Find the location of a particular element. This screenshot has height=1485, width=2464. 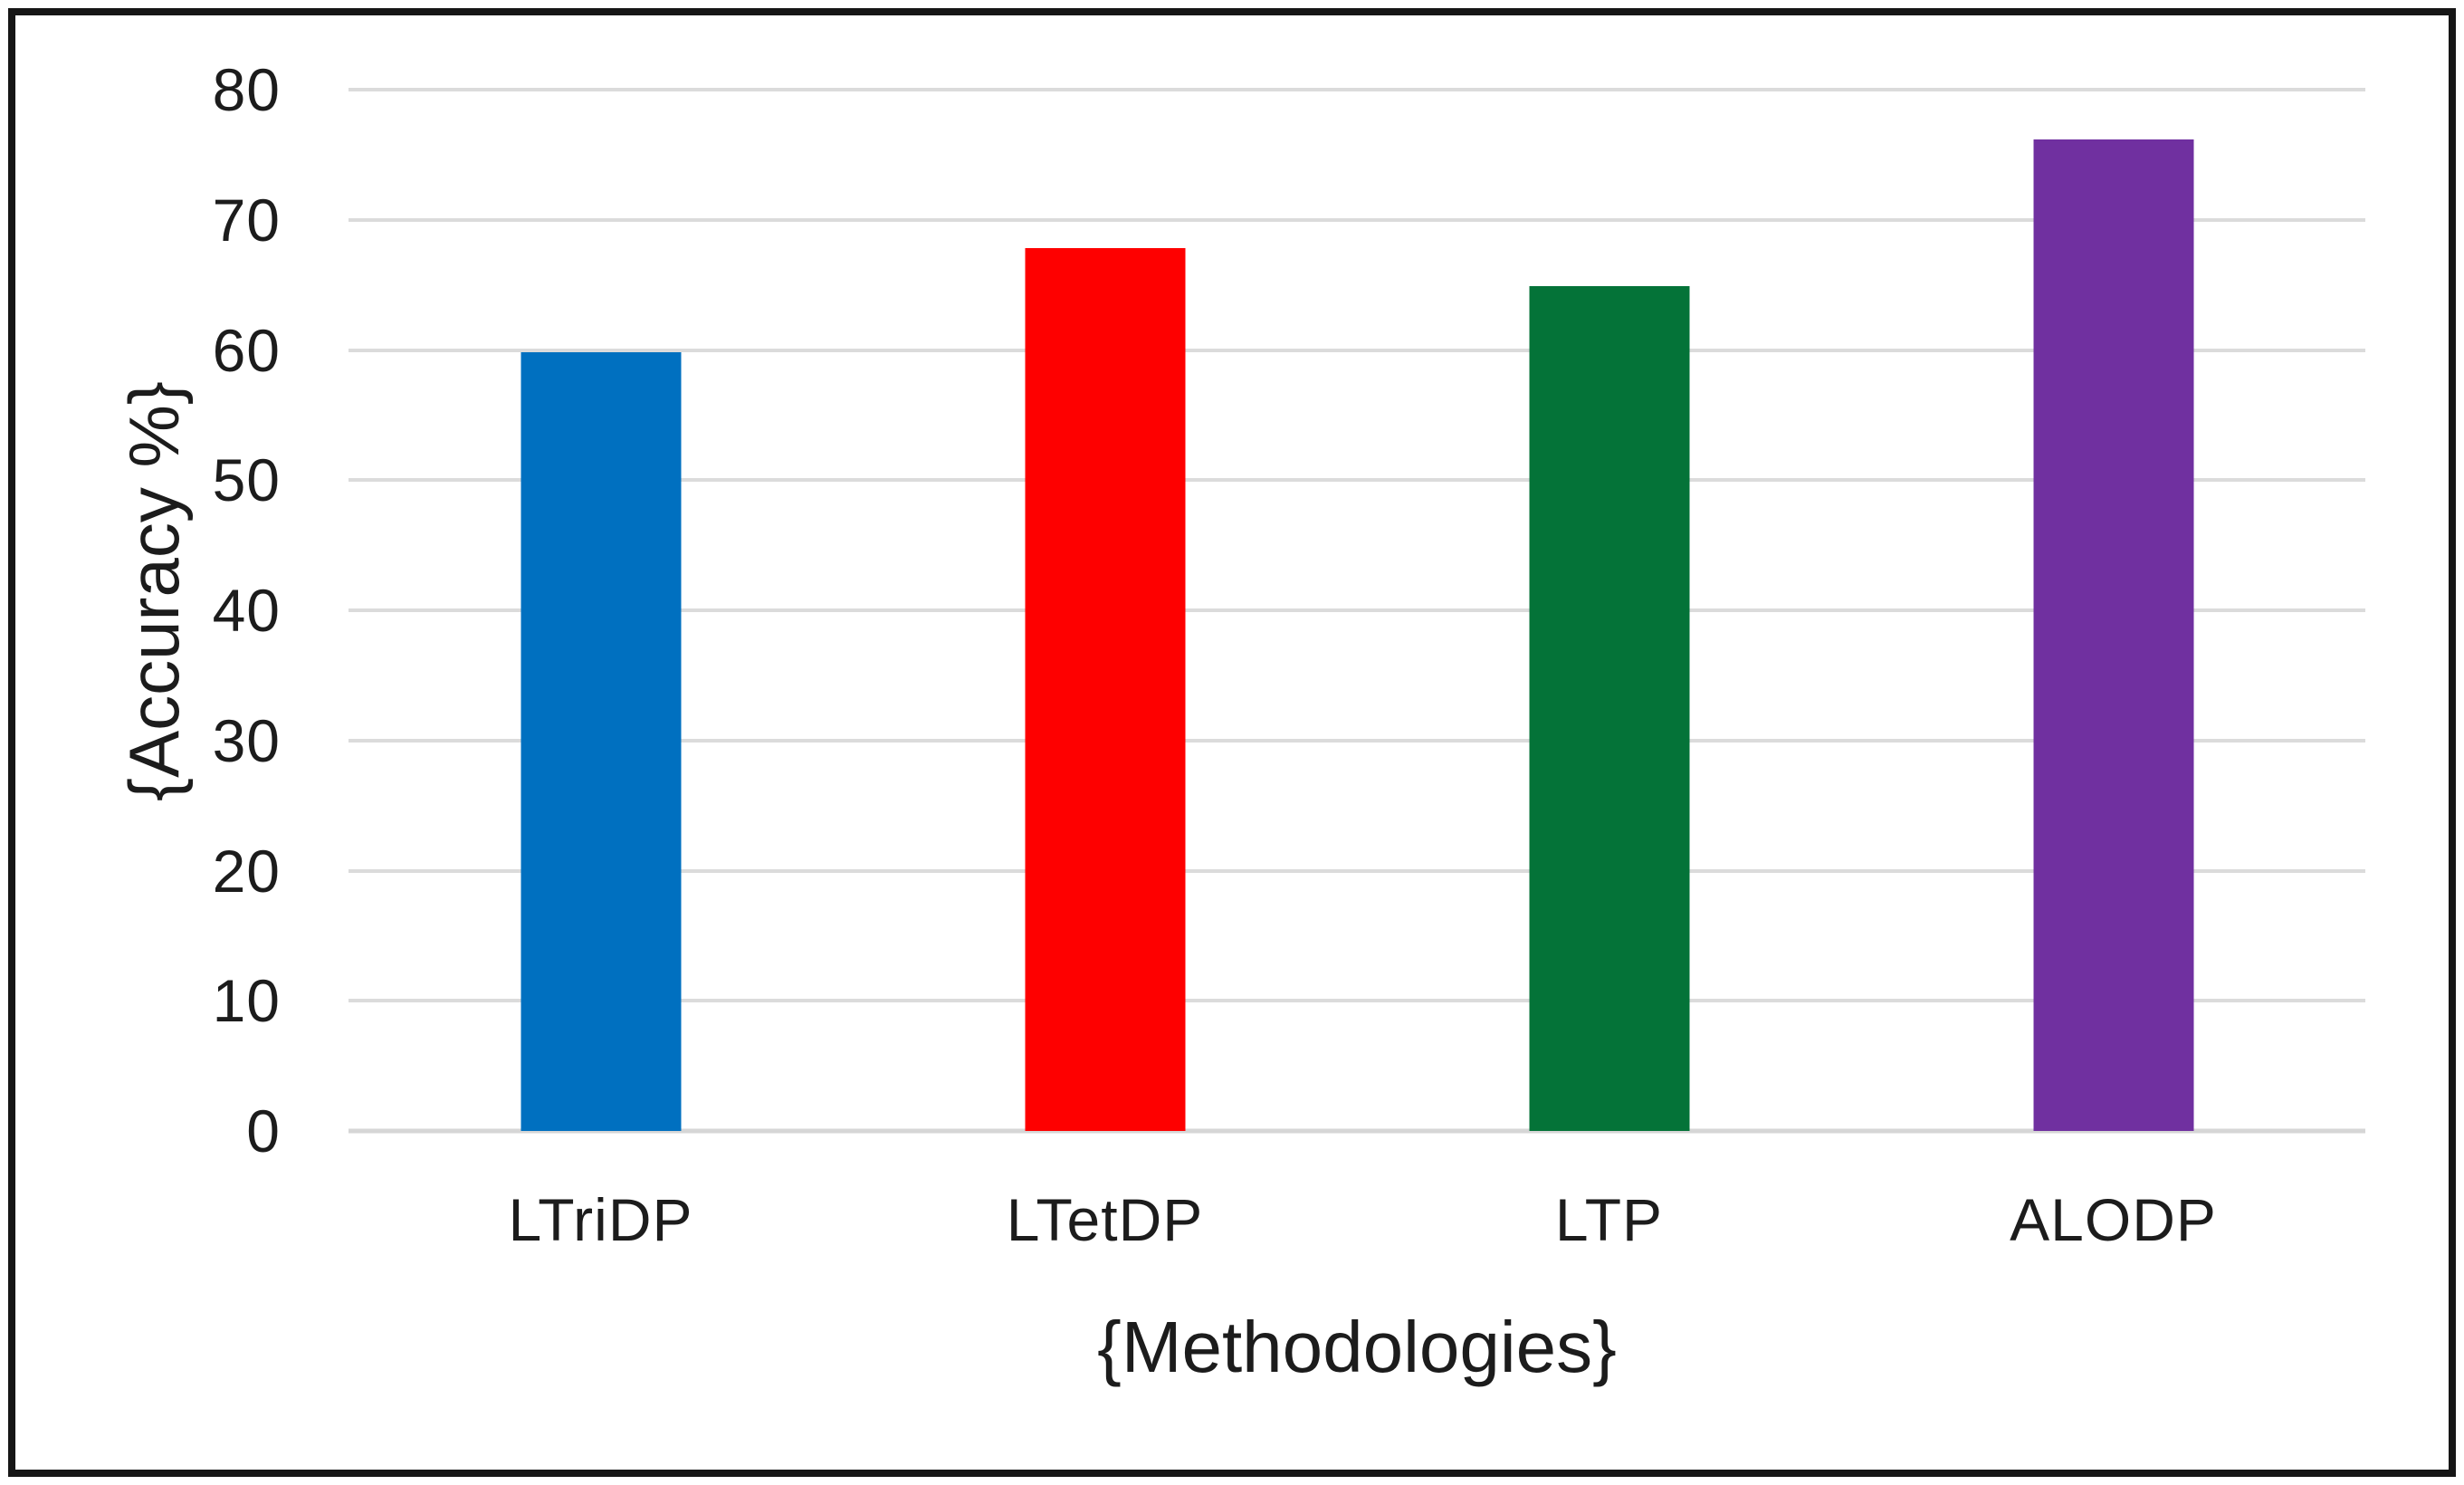

x-category-label-LTP: LTP is located at coordinates (1609, 1220).